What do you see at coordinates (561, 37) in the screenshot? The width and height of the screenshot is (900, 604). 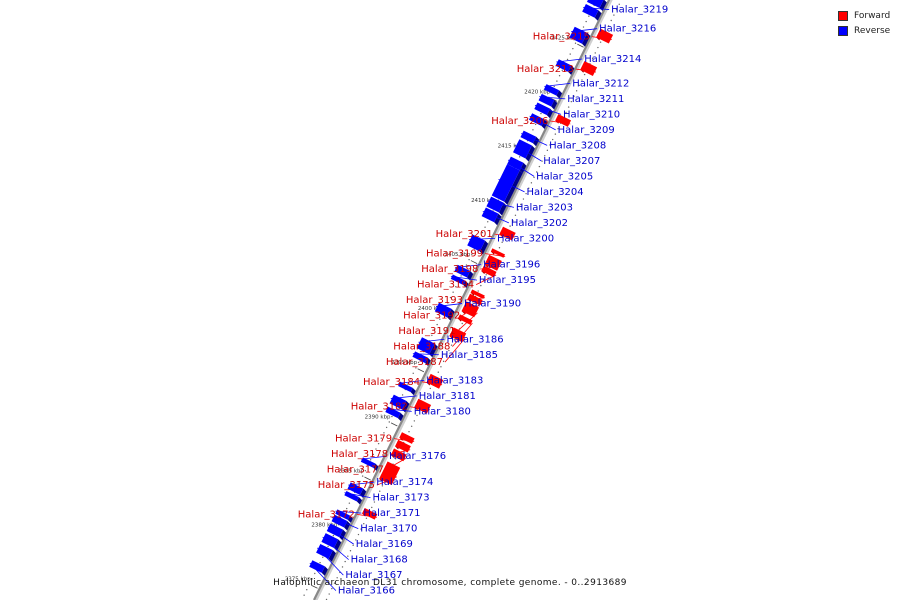 I see `gene-label: Halar_3215` at bounding box center [561, 37].